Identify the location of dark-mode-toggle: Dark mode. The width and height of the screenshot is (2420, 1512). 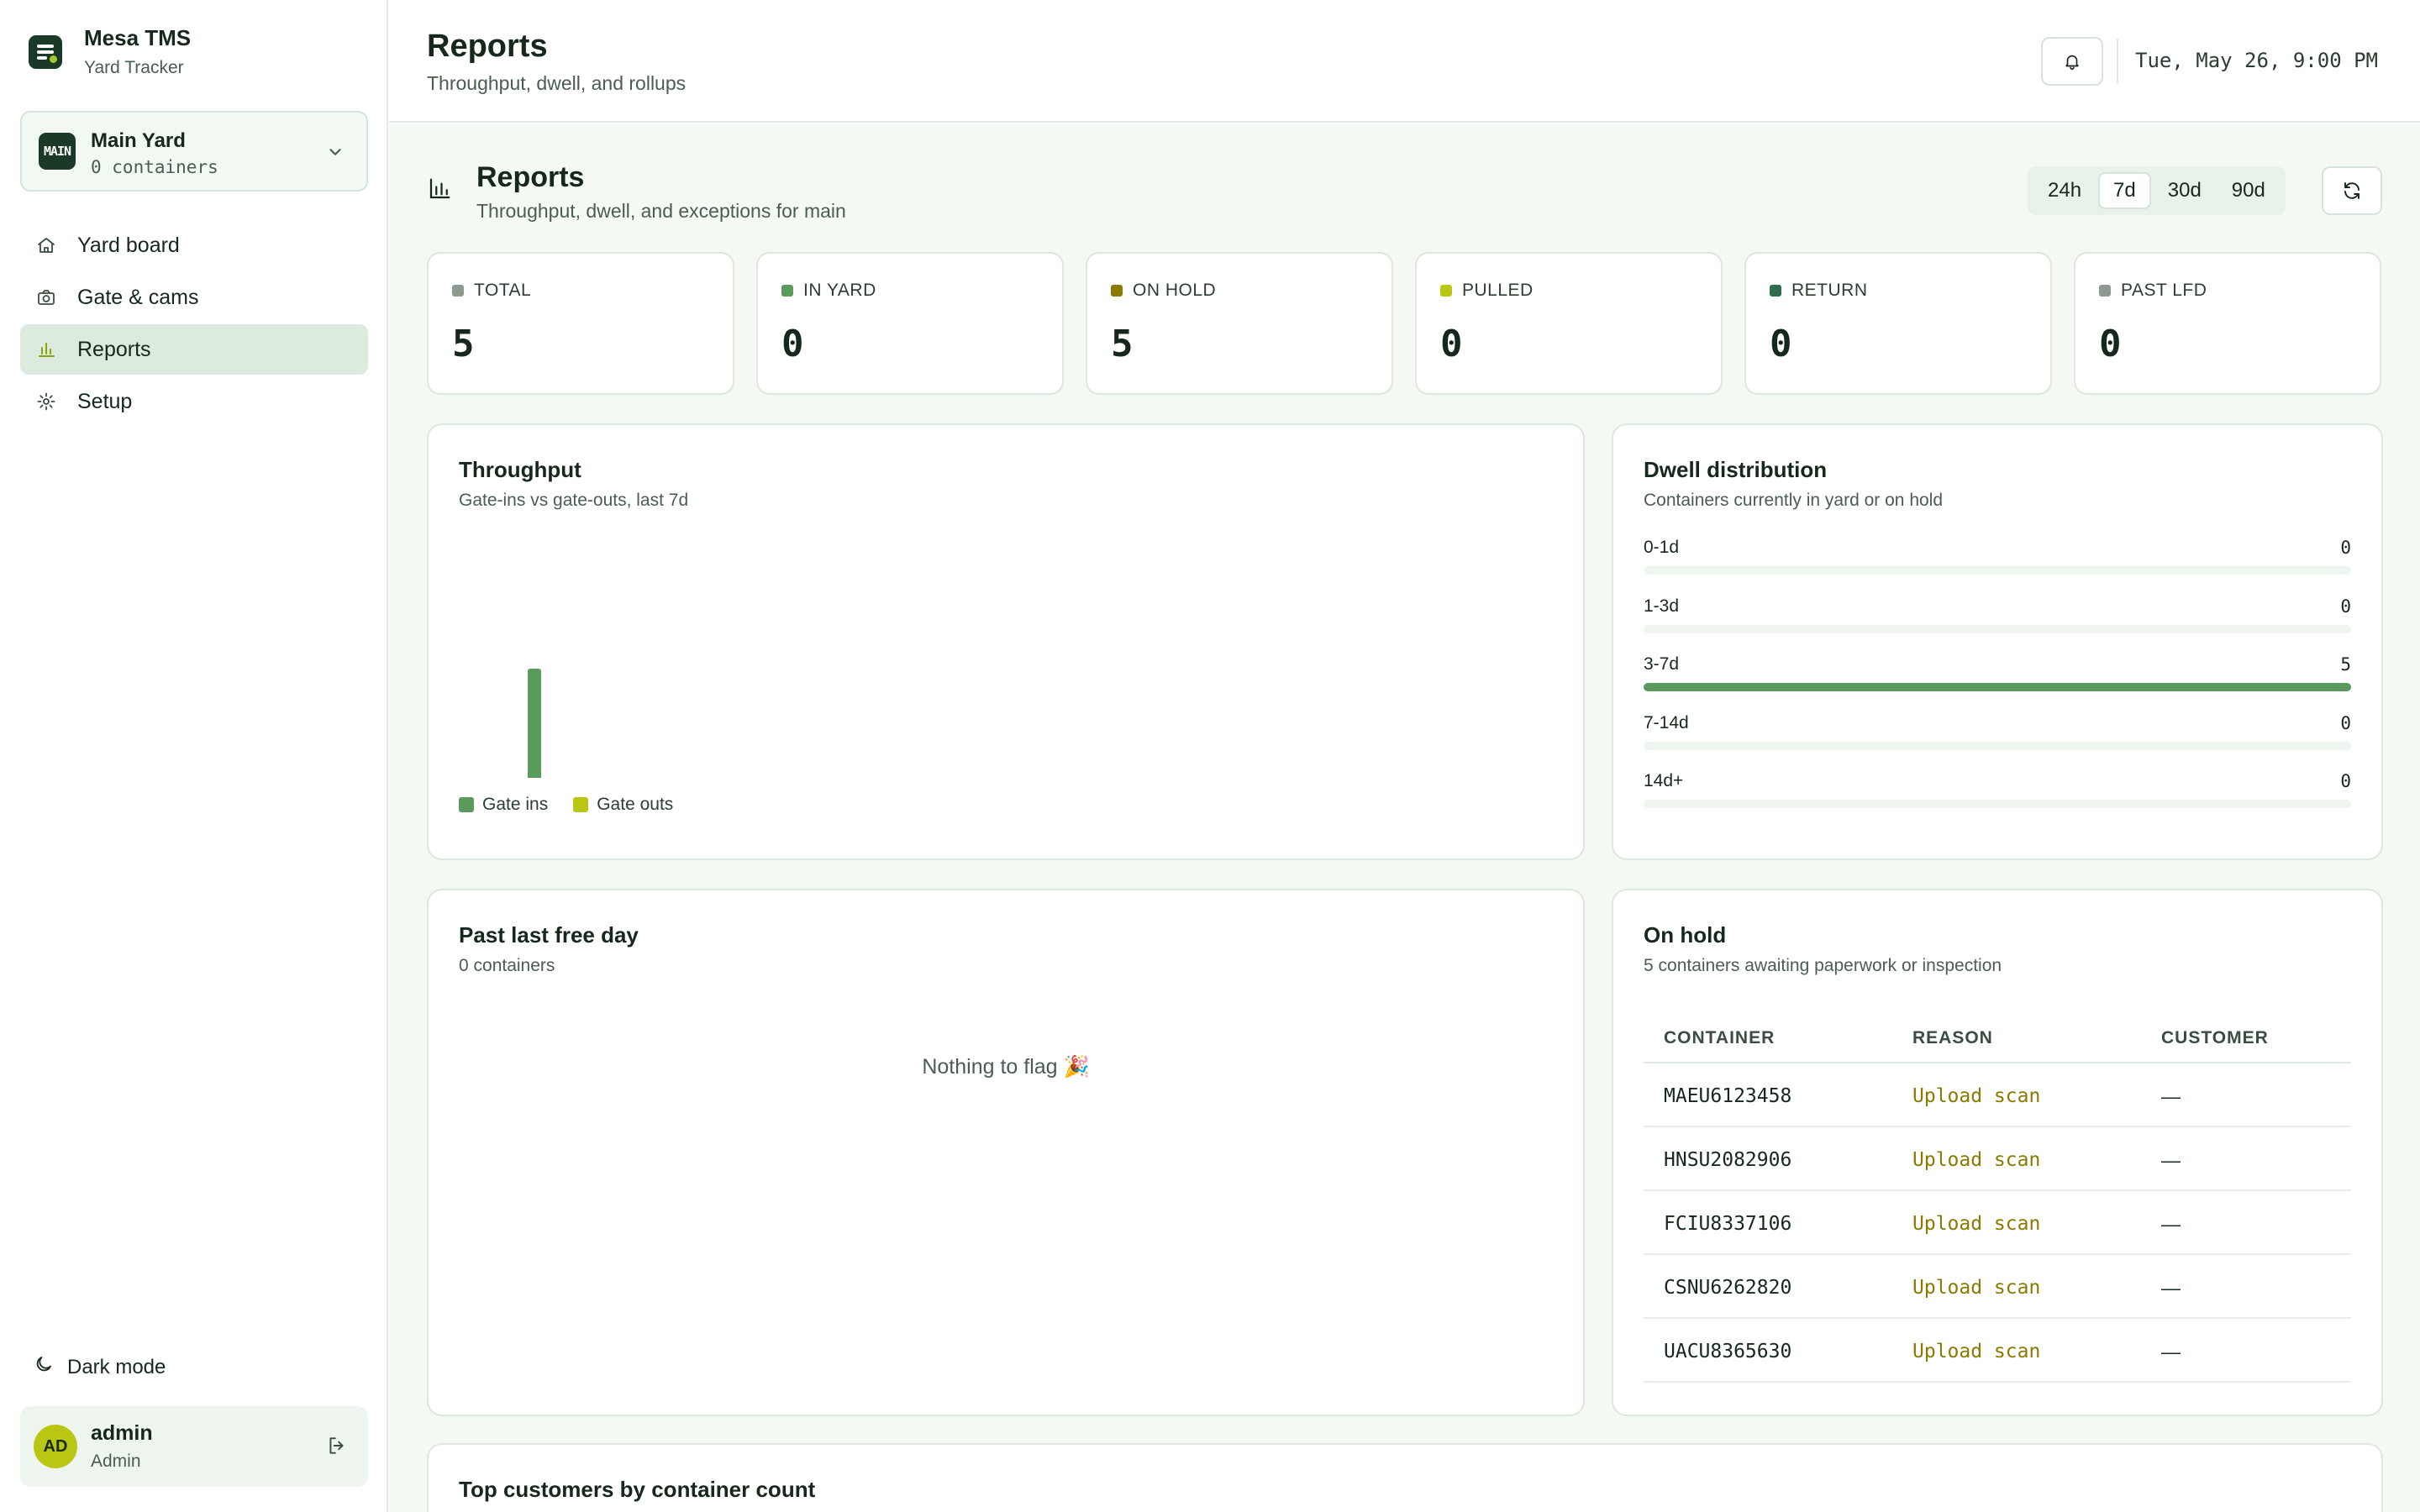
(100, 1367).